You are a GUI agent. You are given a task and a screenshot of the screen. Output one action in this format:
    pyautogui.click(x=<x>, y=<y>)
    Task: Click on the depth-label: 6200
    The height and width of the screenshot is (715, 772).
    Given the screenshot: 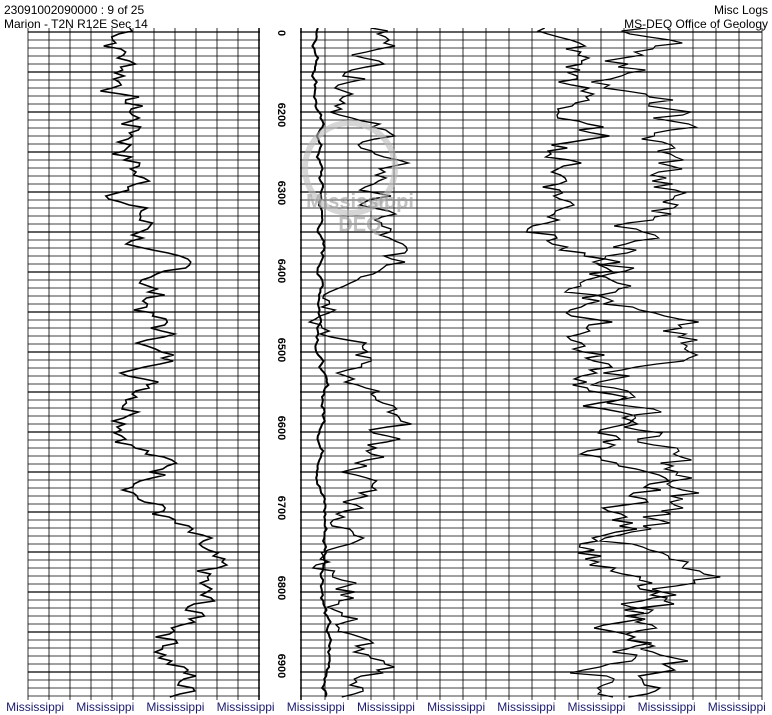 What is the action you would take?
    pyautogui.click(x=281, y=115)
    